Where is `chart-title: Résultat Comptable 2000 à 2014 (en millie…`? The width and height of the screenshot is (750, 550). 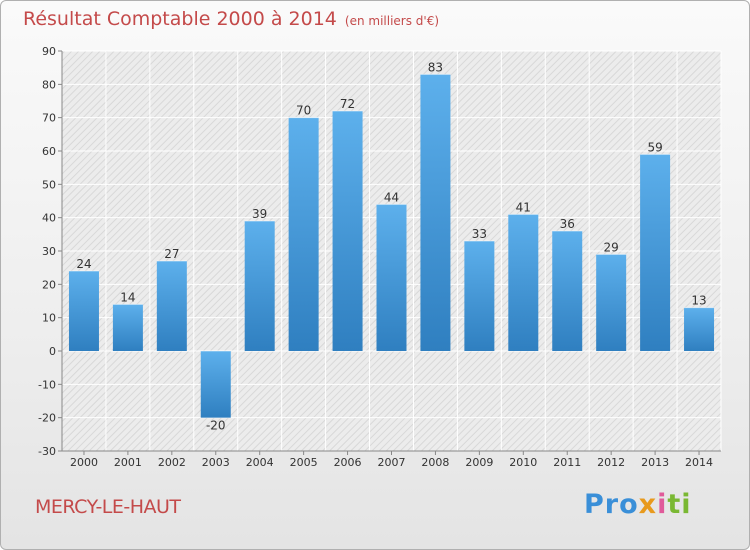 chart-title: Résultat Comptable 2000 à 2014 (en millie… is located at coordinates (231, 19).